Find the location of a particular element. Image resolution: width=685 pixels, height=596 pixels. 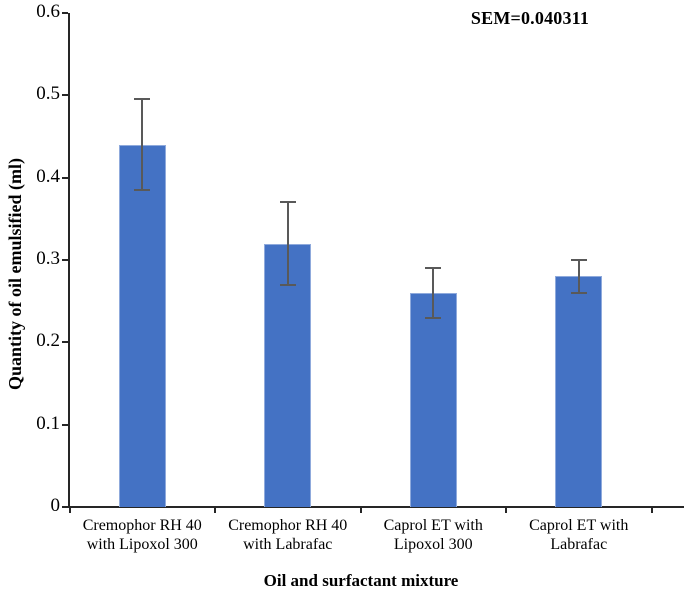

x-category-label: Cremophor RH 40 with Lipoxol 300 is located at coordinates (142, 535).